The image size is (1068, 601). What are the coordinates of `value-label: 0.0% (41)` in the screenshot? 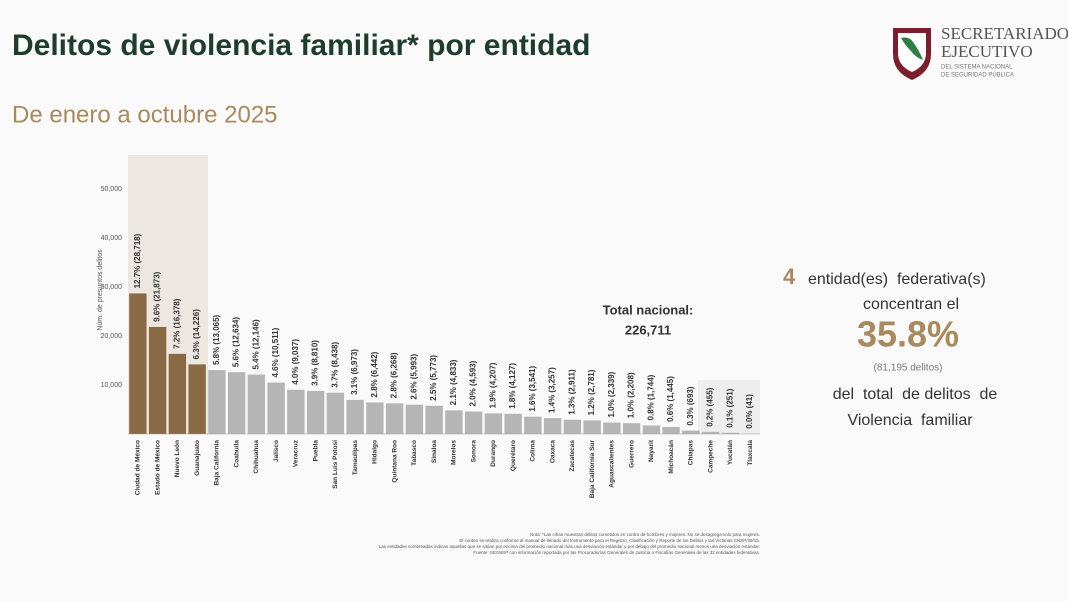 It's located at (749, 411).